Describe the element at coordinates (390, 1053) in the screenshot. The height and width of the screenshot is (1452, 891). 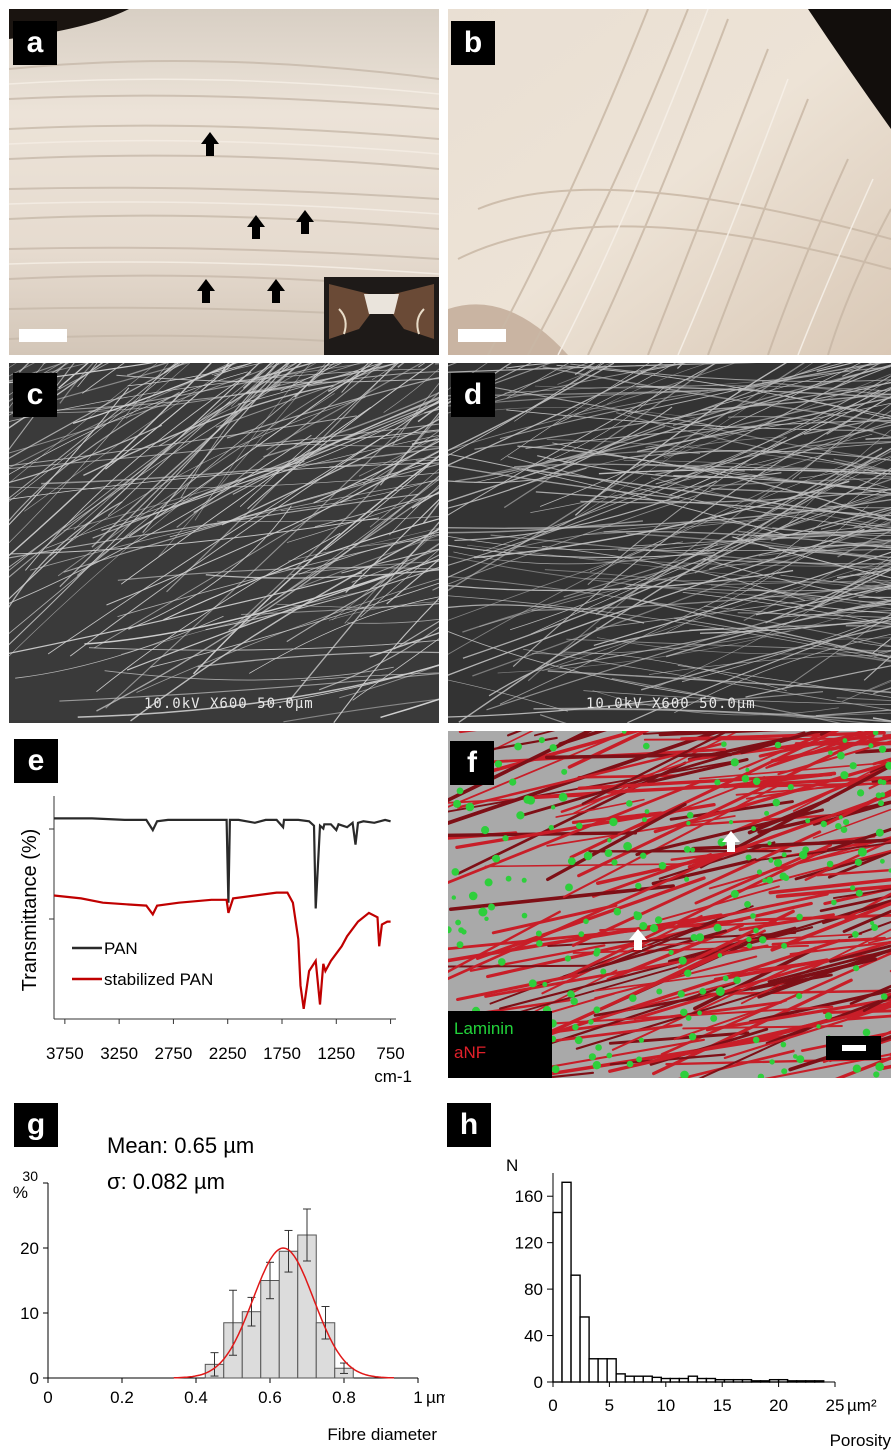
I see `x-tick-label: 750` at that location.